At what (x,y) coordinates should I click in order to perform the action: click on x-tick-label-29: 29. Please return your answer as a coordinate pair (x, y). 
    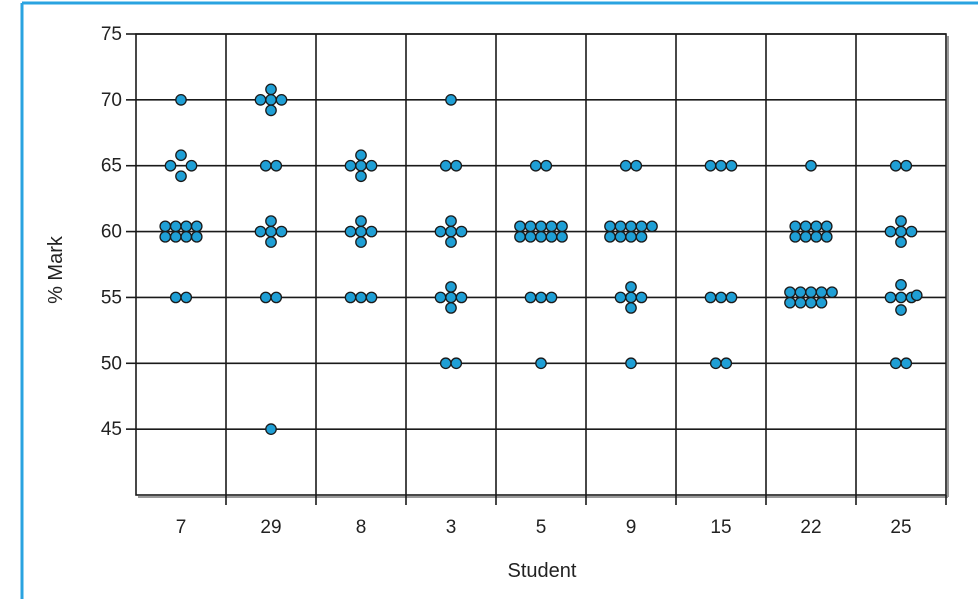
    Looking at the image, I should click on (270, 527).